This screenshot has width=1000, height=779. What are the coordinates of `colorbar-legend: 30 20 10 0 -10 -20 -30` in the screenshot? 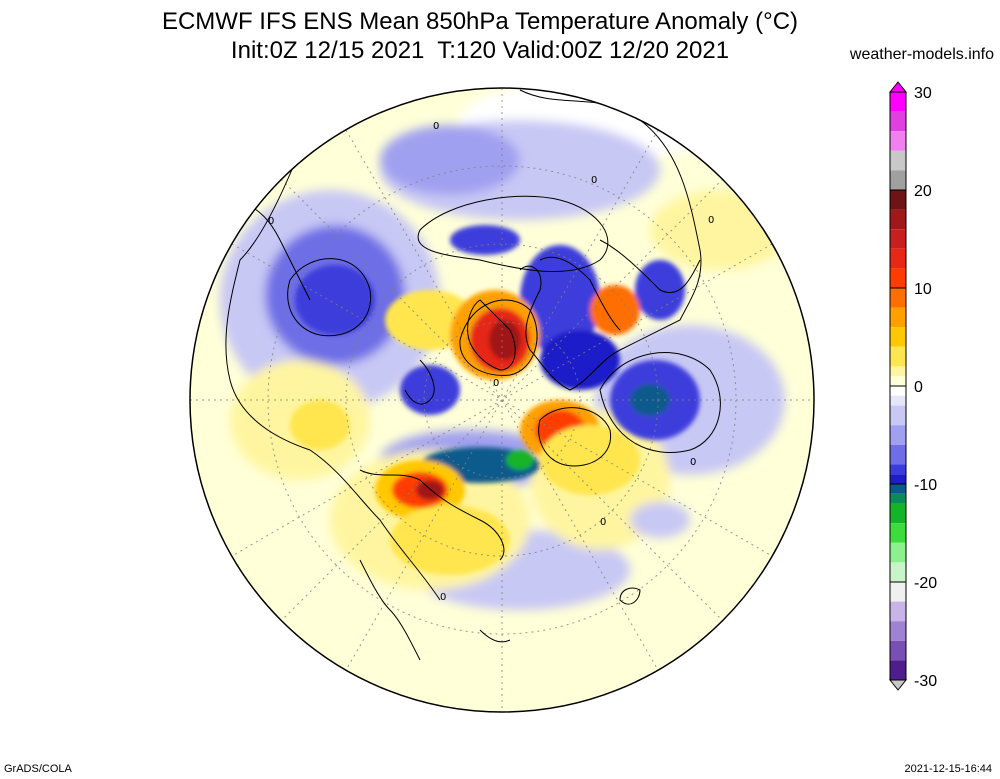 It's located at (912, 386).